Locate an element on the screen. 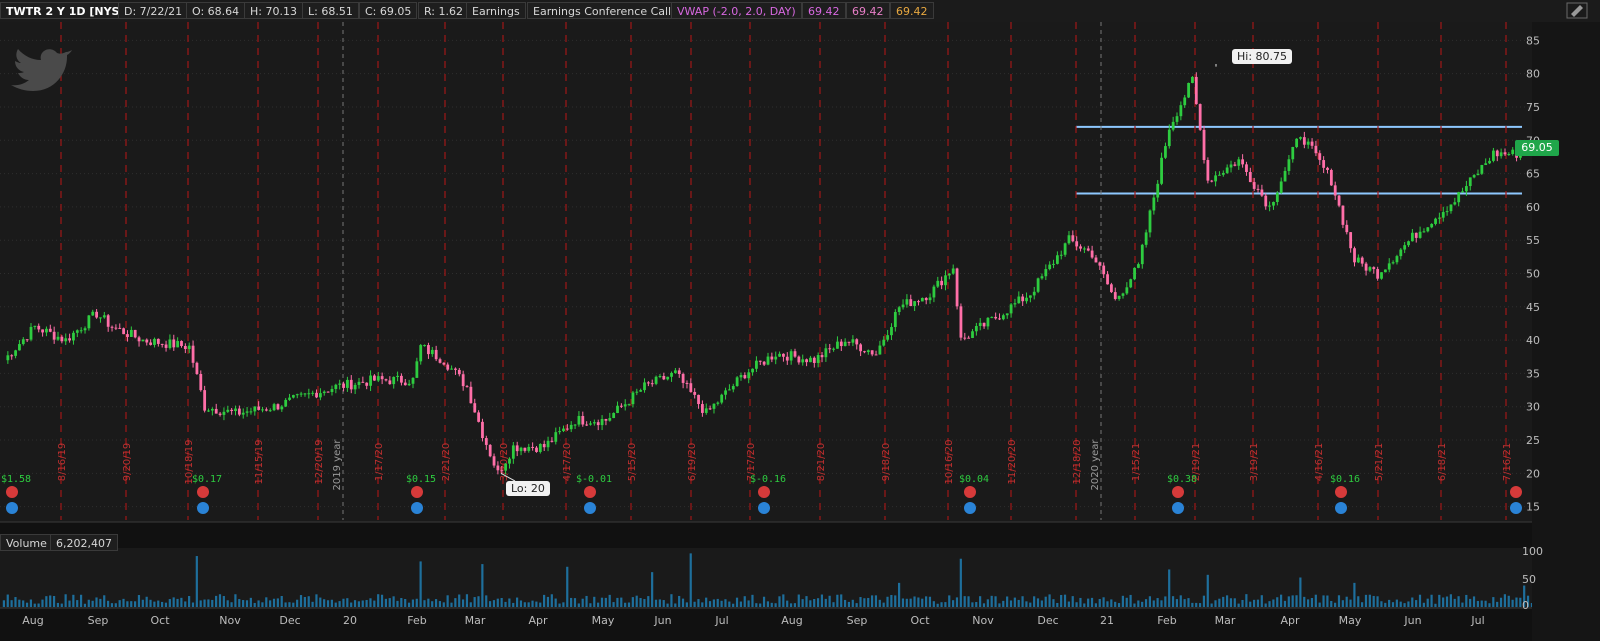 The height and width of the screenshot is (641, 1600). eps-value-label: $0.15 is located at coordinates (421, 479).